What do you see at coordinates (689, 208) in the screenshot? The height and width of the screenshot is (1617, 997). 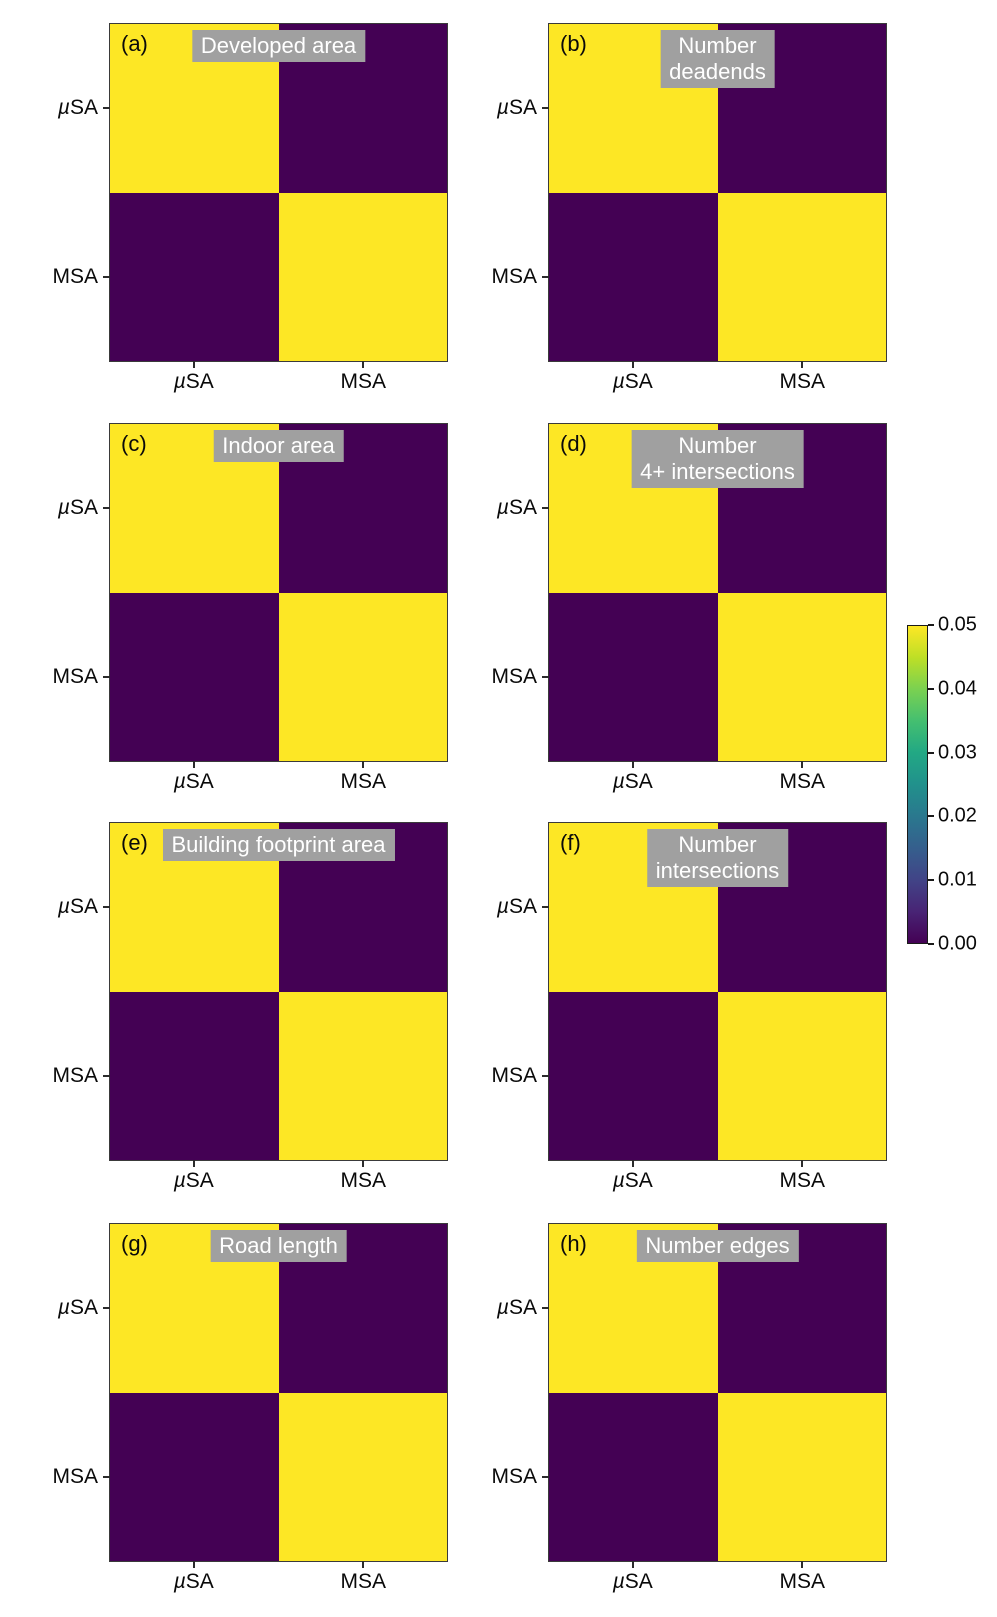 I see `panel-b: (b) Number deadends µSA MSA µSA MSA` at bounding box center [689, 208].